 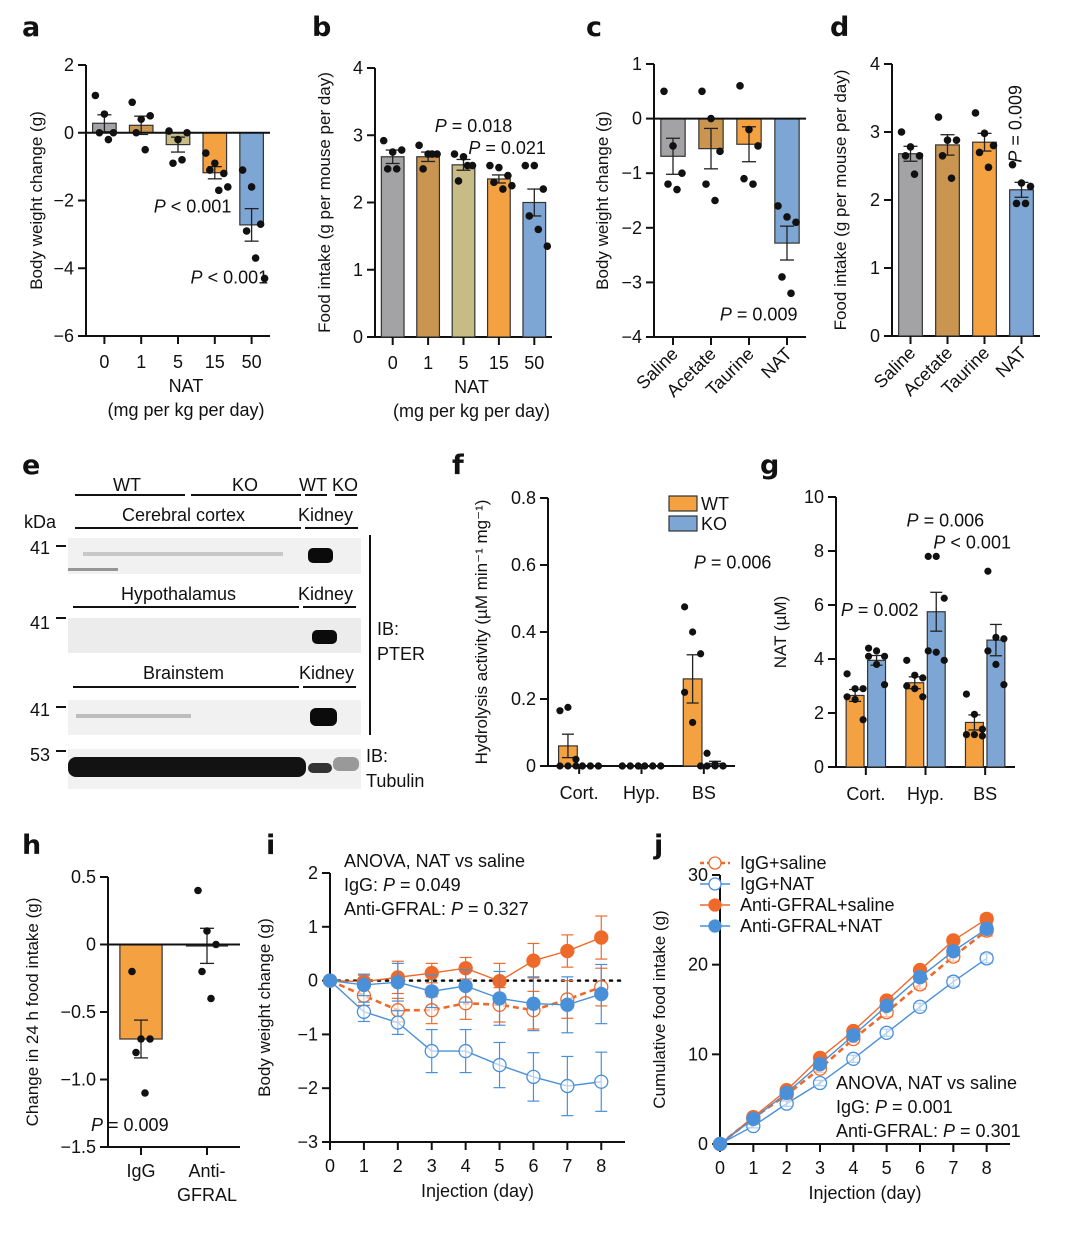 I want to click on legend-label: Anti-GFRAL+NAT, so click(x=811, y=926).